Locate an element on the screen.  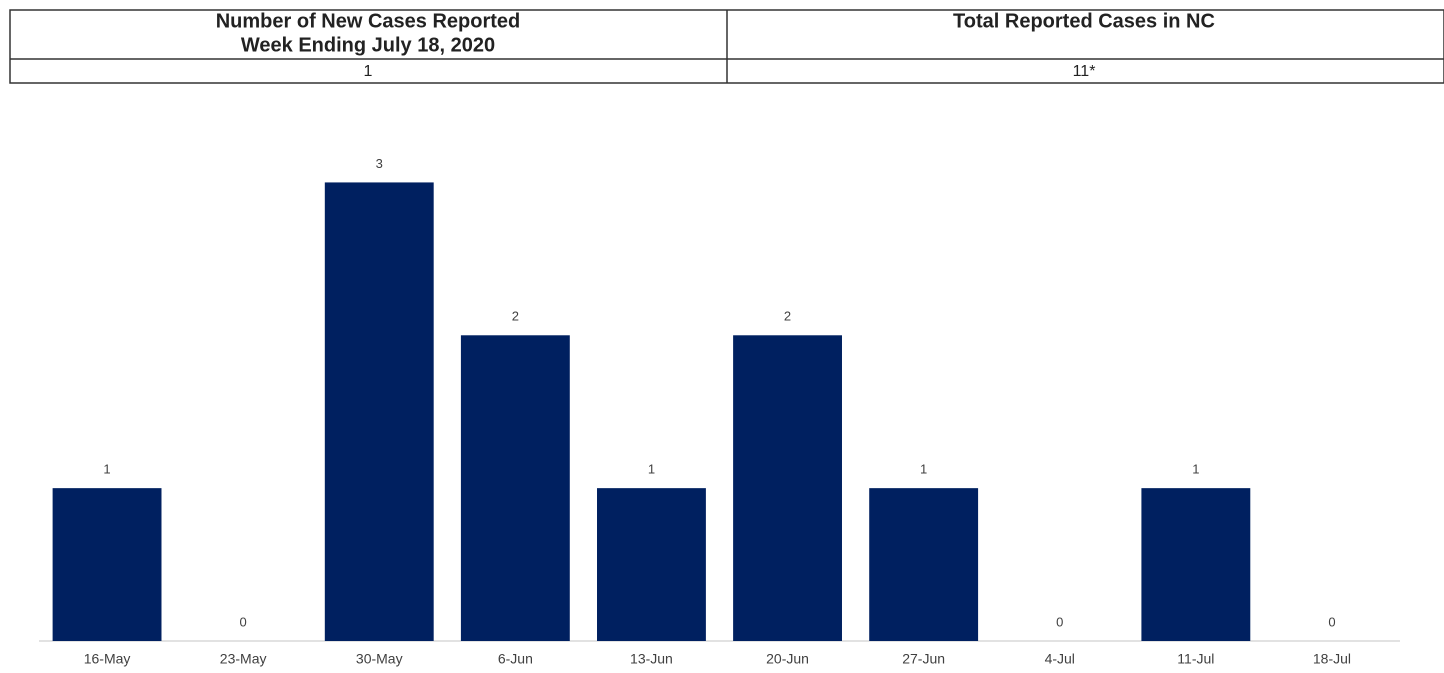
x-tick-label: 27-Jun is located at coordinates (923, 659).